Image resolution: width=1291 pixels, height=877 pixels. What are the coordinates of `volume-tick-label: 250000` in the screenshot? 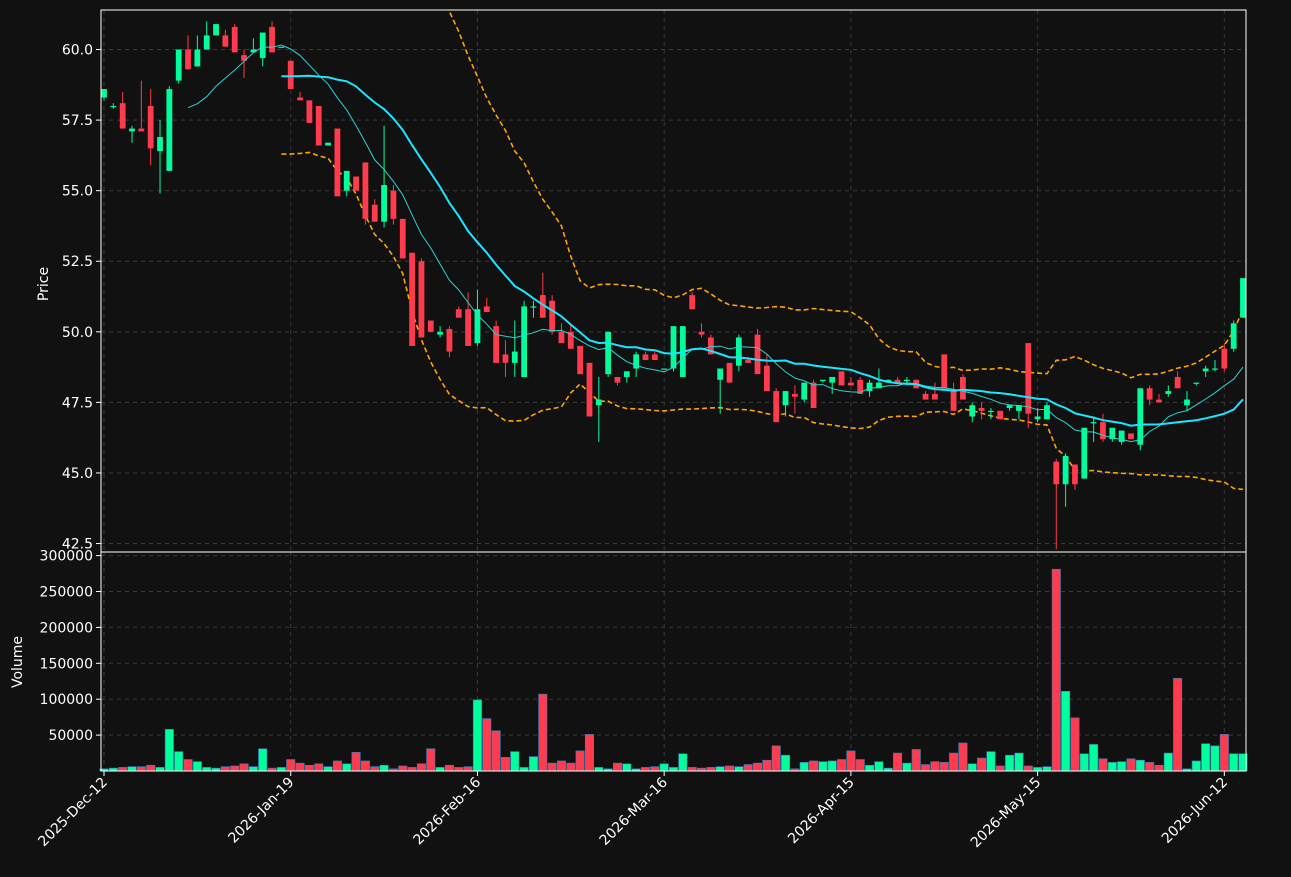 It's located at (66, 592).